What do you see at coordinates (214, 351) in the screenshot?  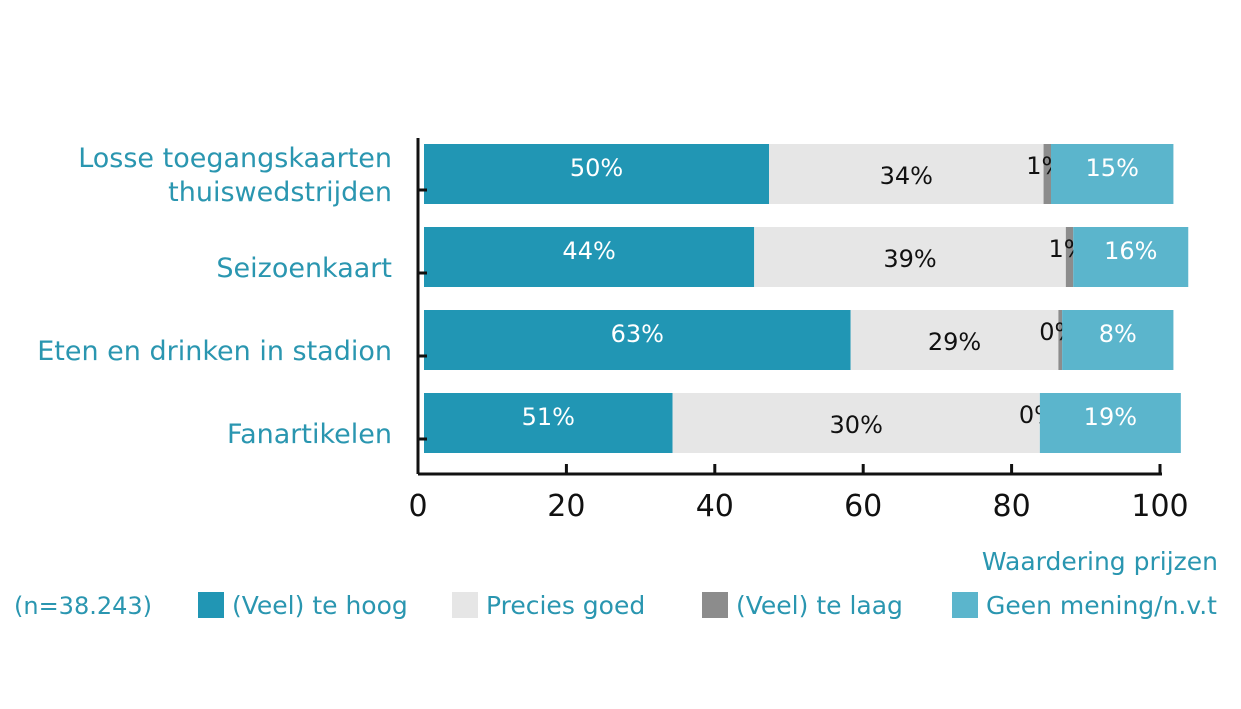 I see `category-label: Eten en drinken in stadion` at bounding box center [214, 351].